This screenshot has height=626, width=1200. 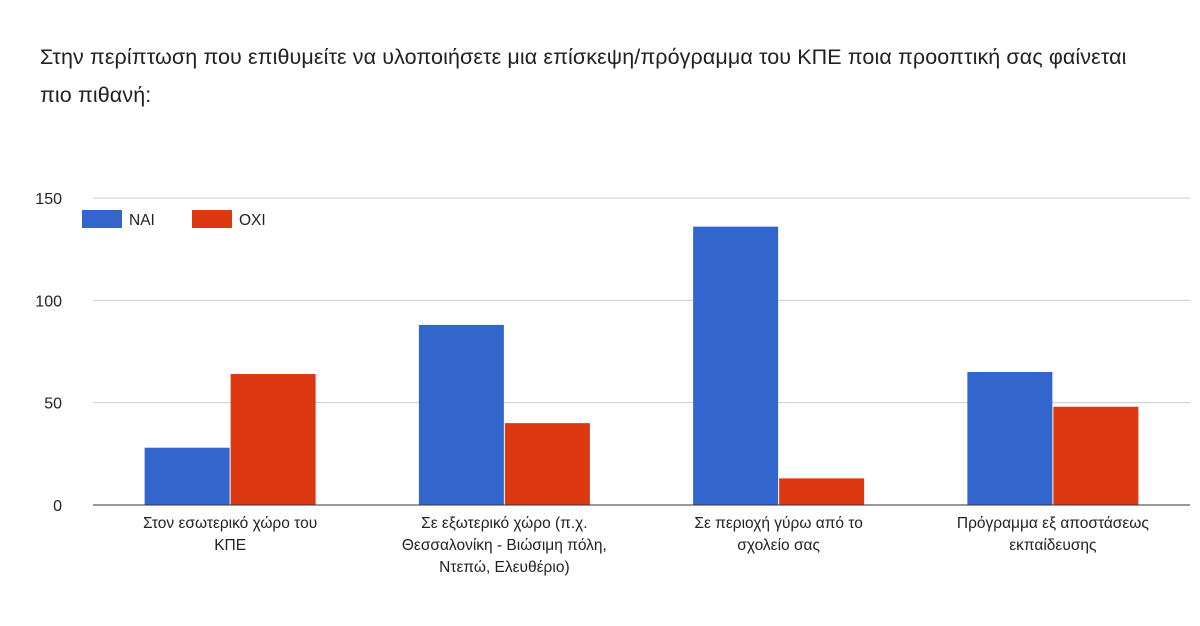 What do you see at coordinates (778, 523) in the screenshot?
I see `x-category-label: Σε περιοχή γύρω από το` at bounding box center [778, 523].